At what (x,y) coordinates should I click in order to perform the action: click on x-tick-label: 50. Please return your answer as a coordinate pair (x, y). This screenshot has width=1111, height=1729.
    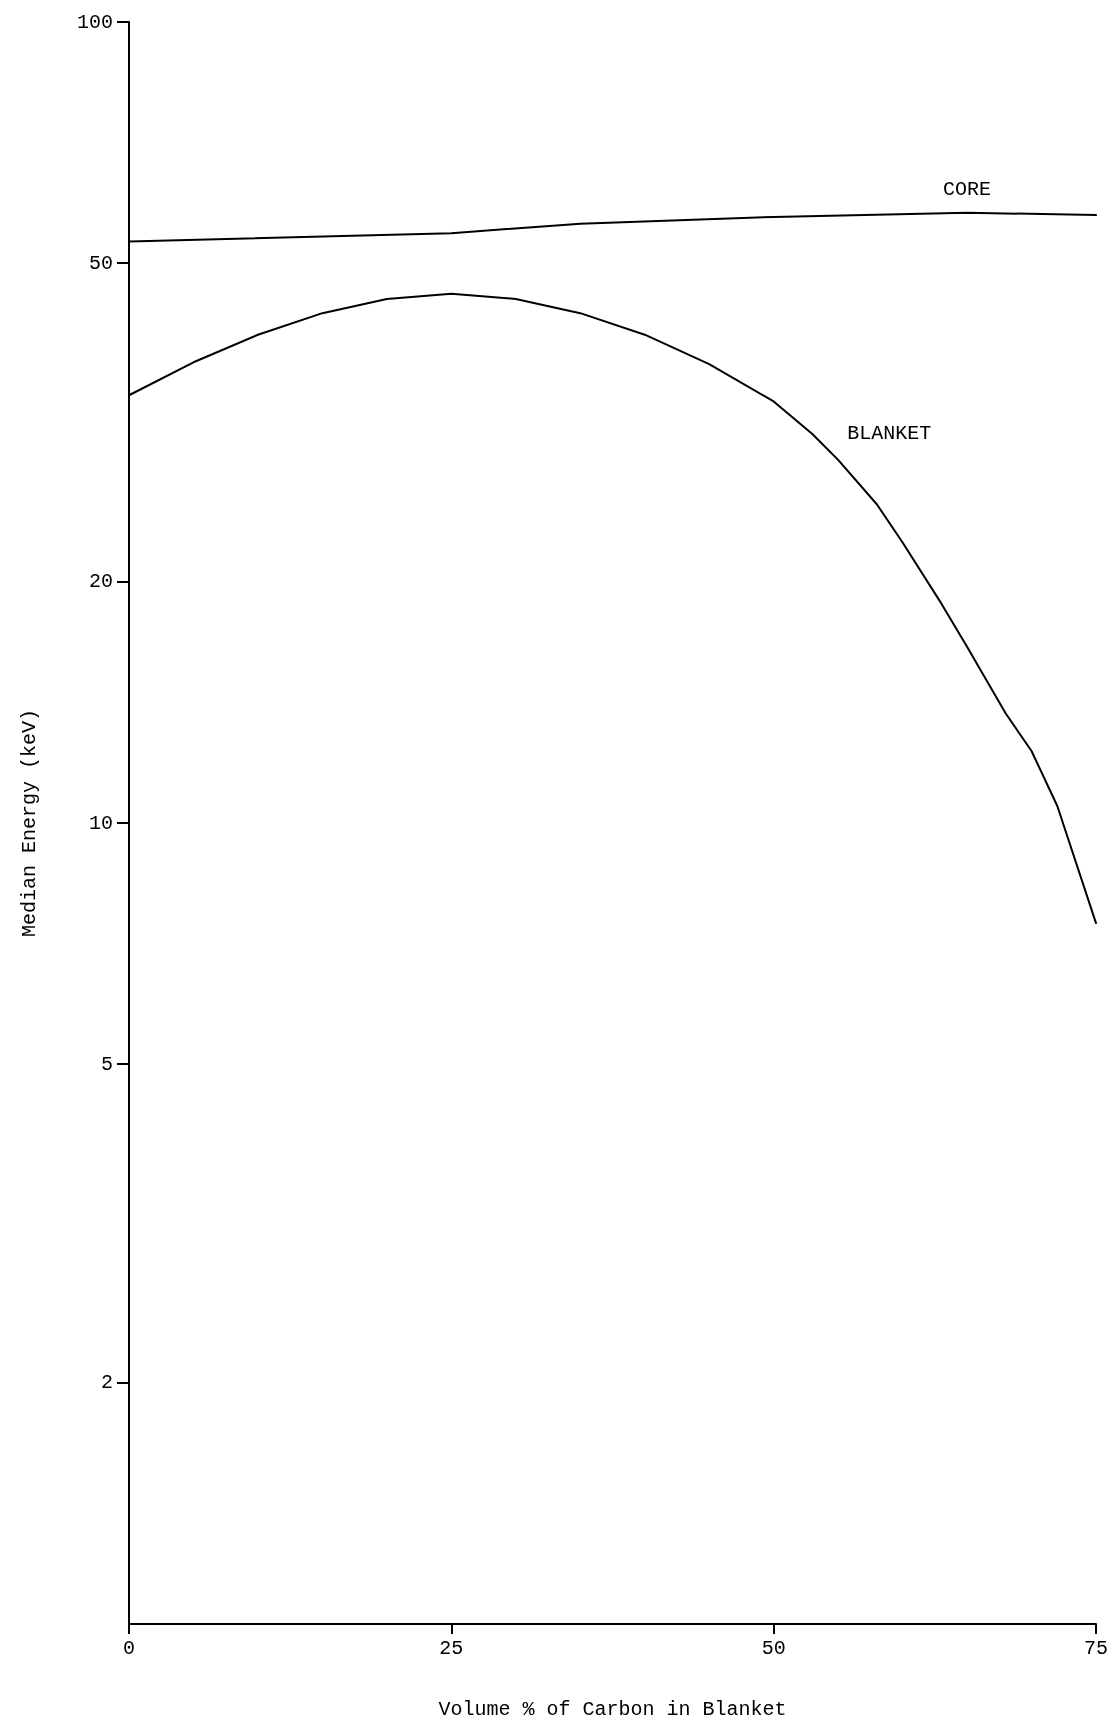
    Looking at the image, I should click on (773, 1648).